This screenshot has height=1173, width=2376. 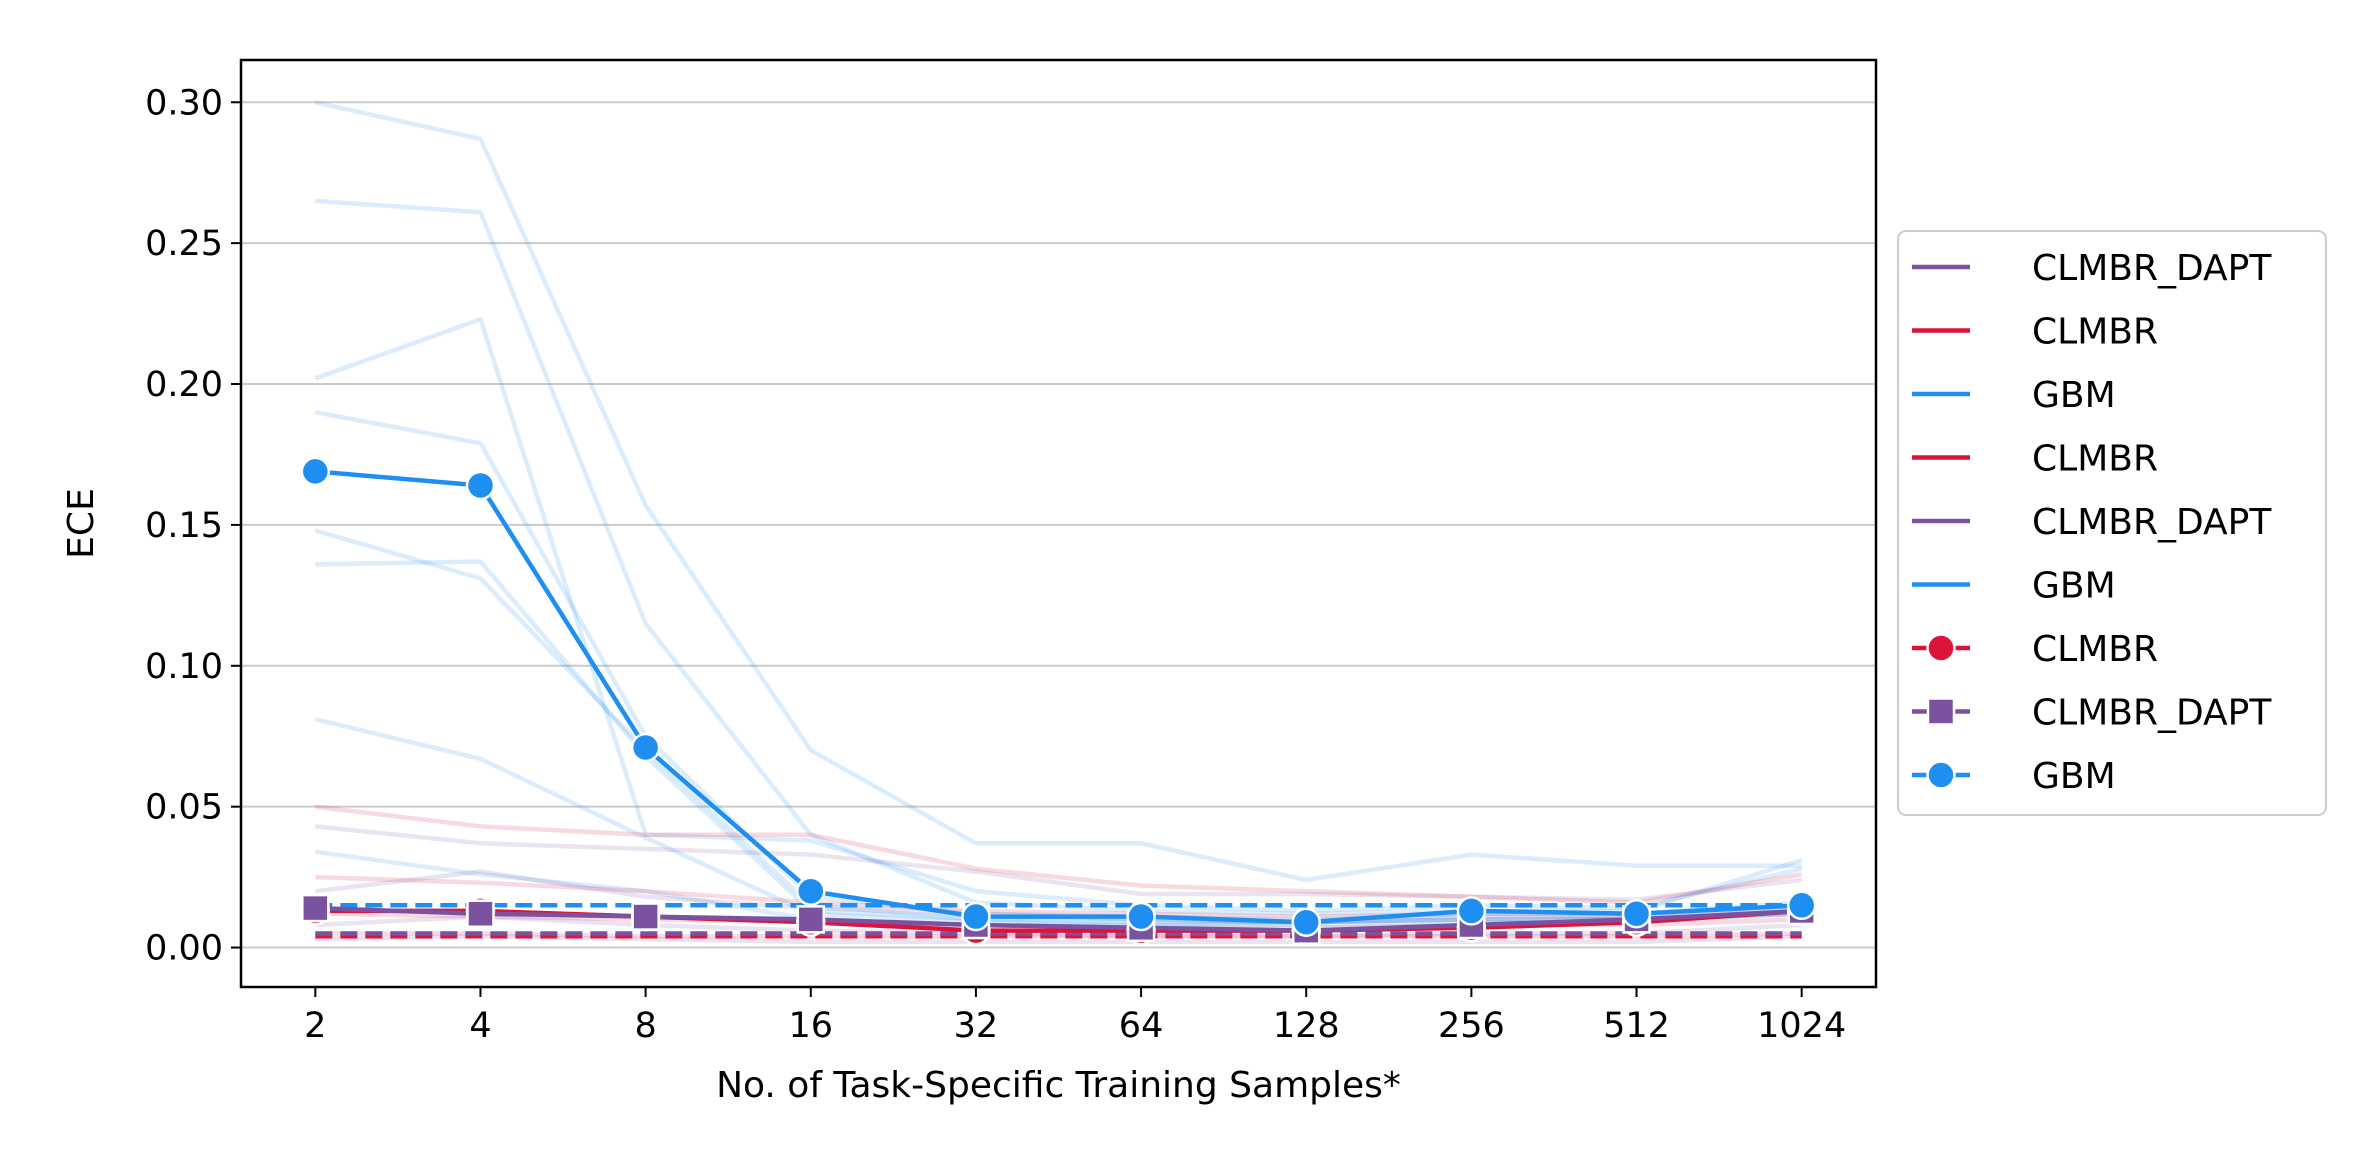 I want to click on x-tick-label: 512, so click(x=1636, y=1026).